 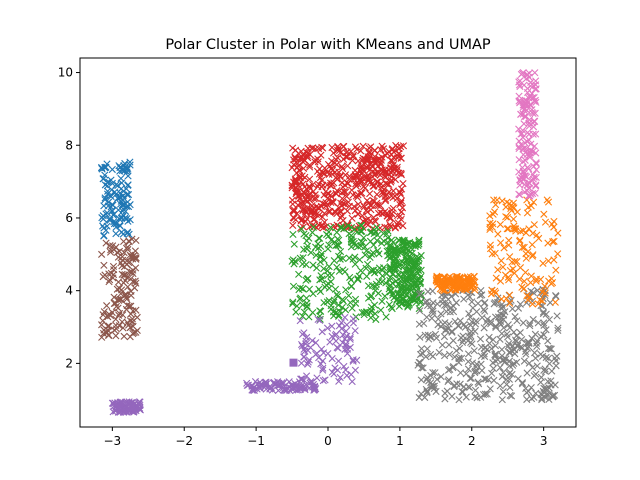 What do you see at coordinates (325, 437) in the screenshot?
I see `x-axis: −3 −2 −1 0 1 2 3` at bounding box center [325, 437].